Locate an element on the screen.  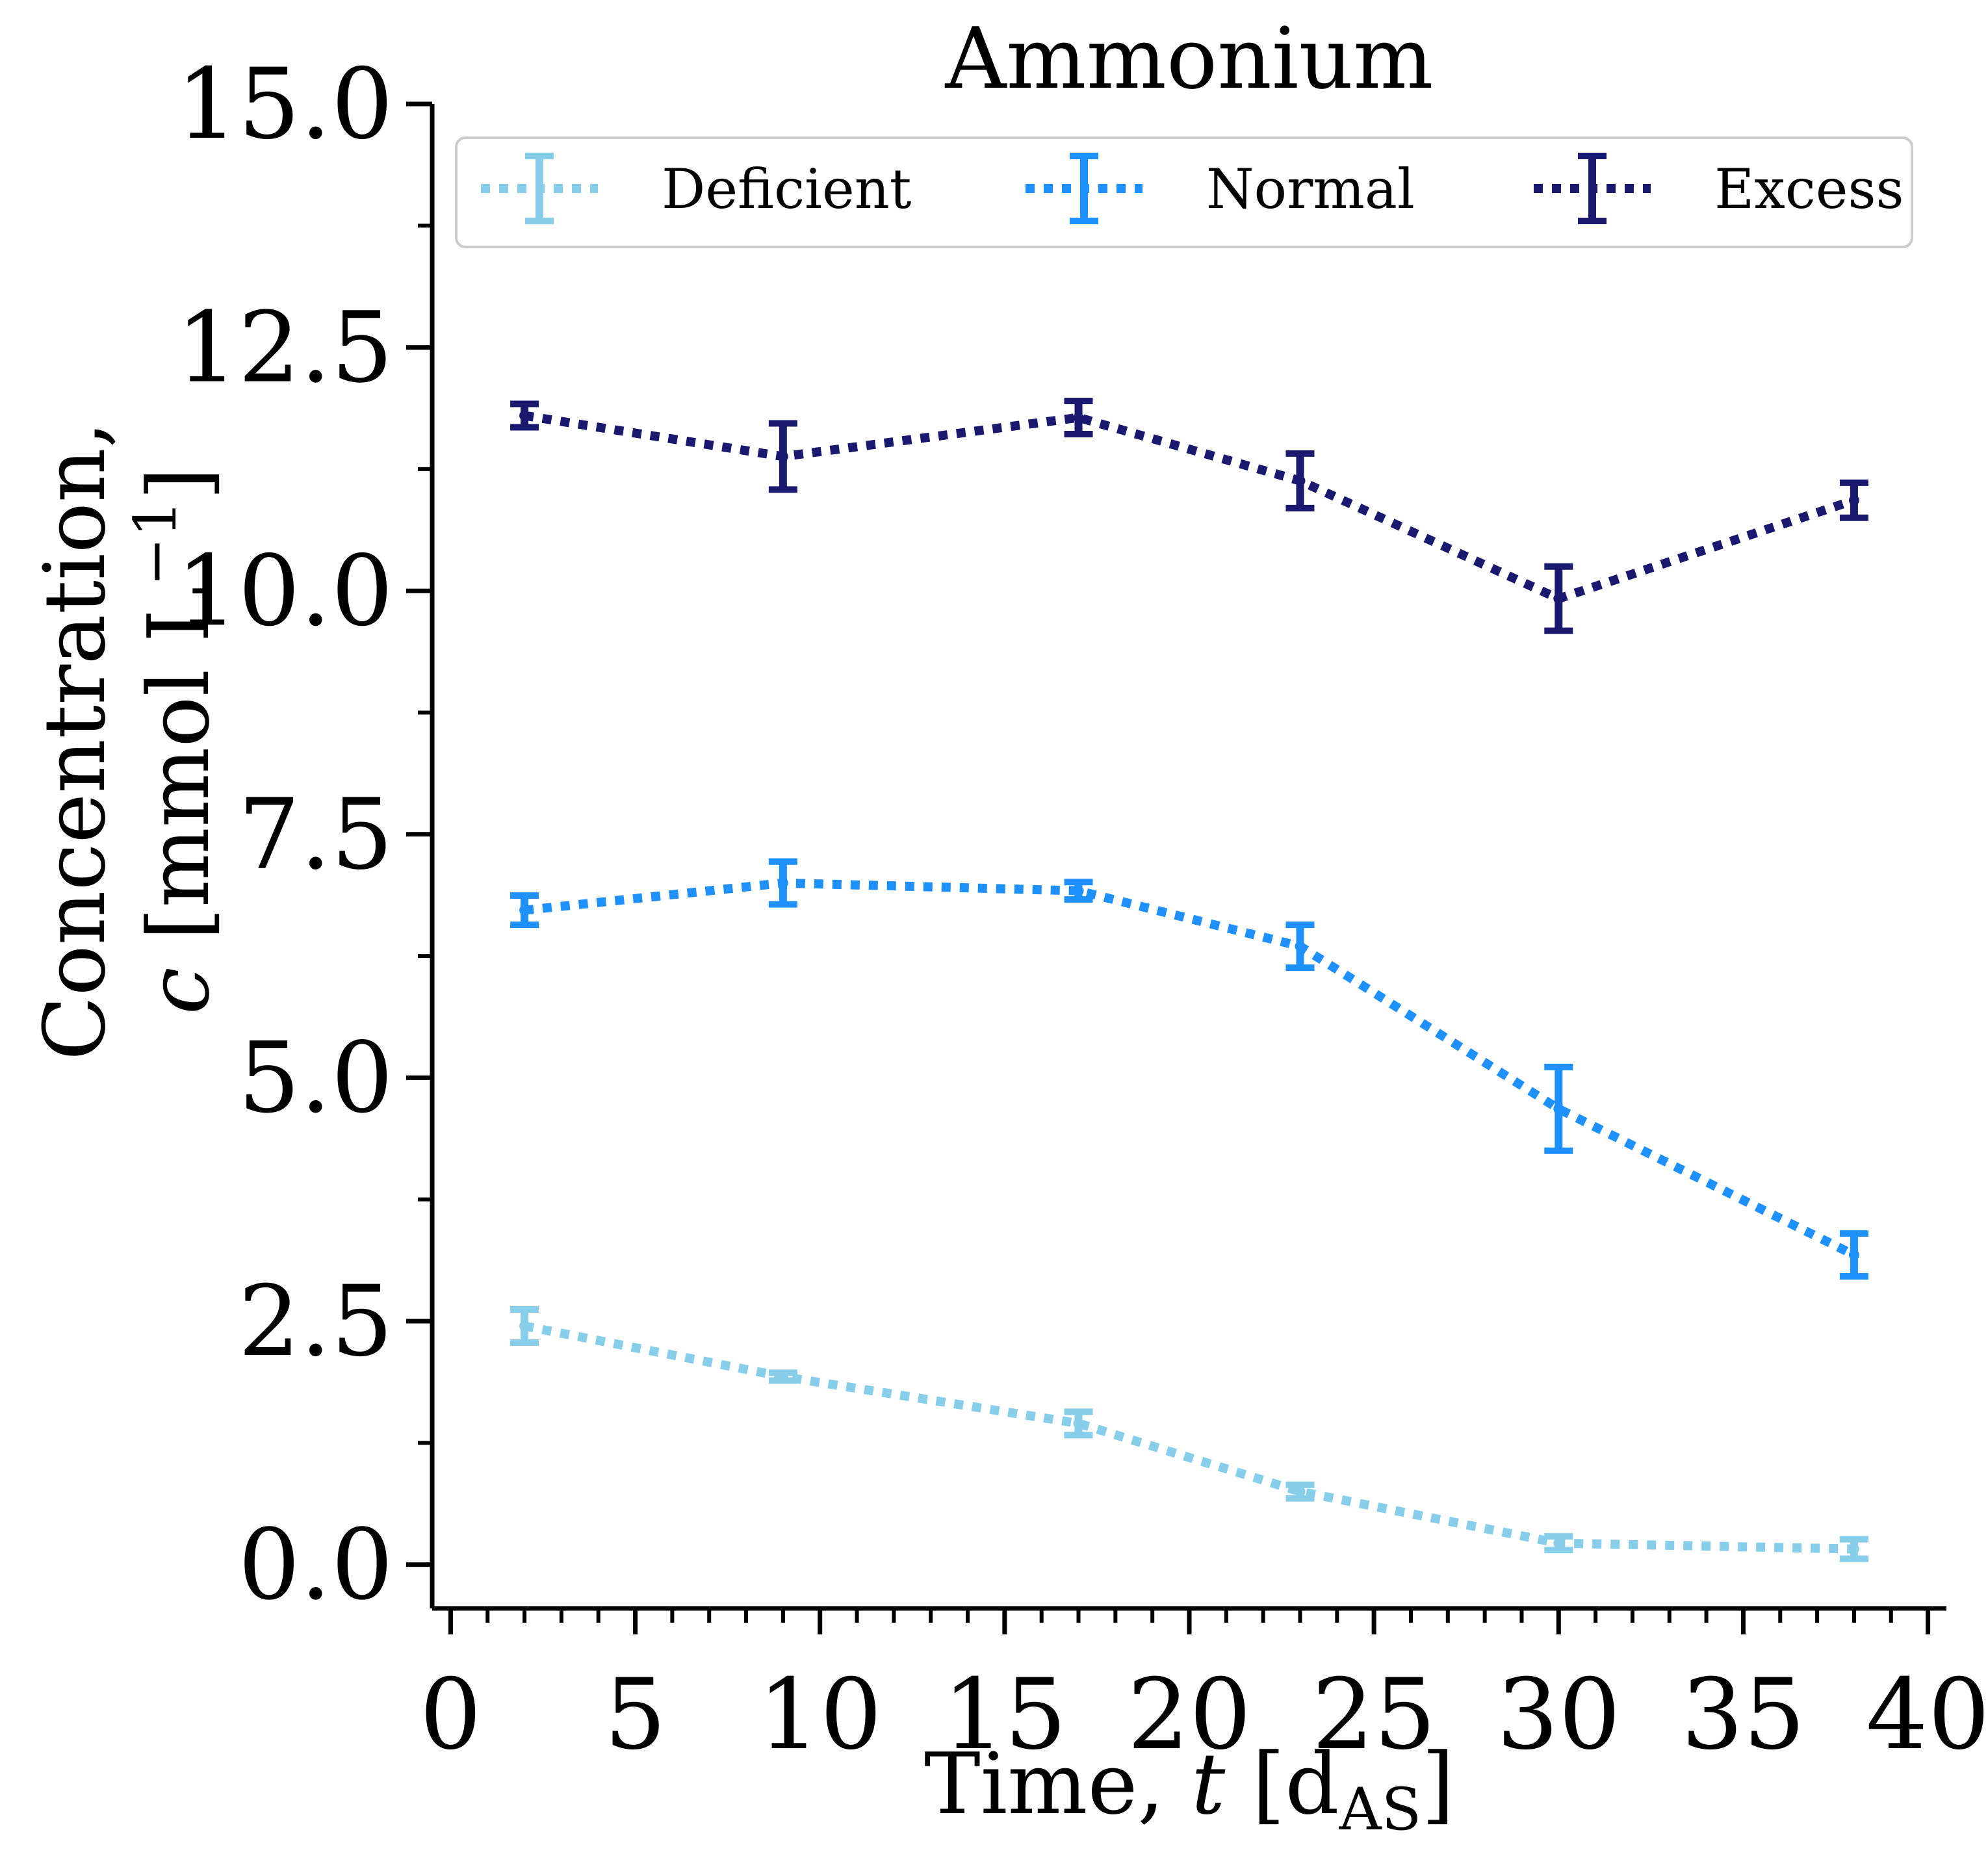
x-axis-label: Time, t [dAS] is located at coordinates (1189, 1789).